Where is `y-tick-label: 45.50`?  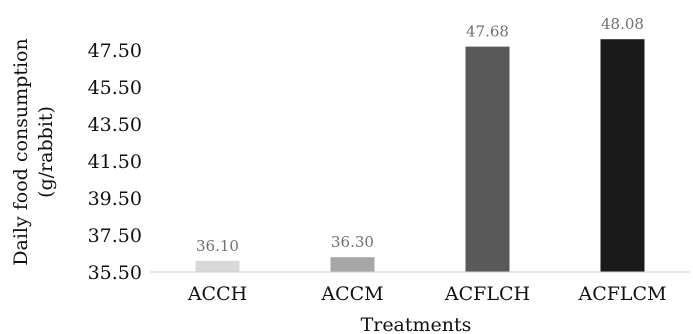
y-tick-label: 45.50 is located at coordinates (115, 88).